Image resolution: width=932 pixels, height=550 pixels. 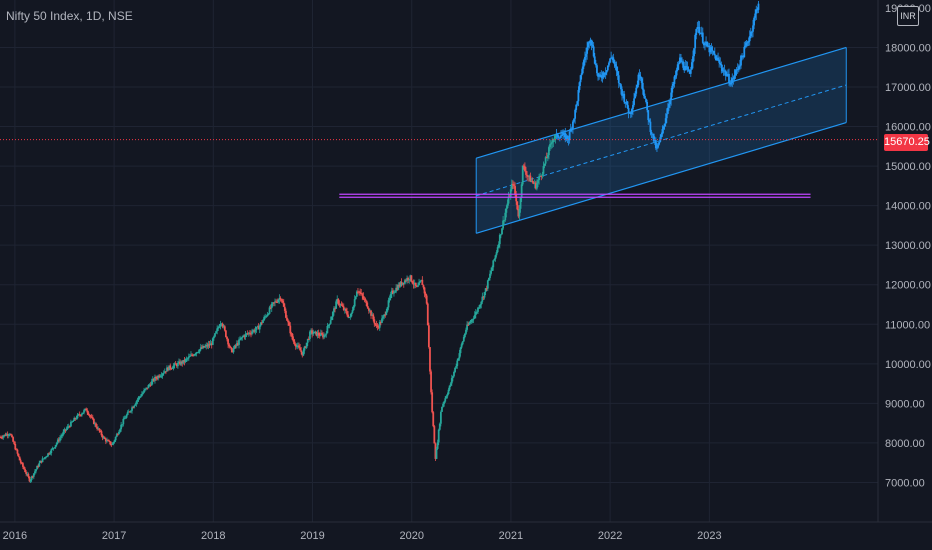 What do you see at coordinates (908, 16) in the screenshot?
I see `currency-badge: INR` at bounding box center [908, 16].